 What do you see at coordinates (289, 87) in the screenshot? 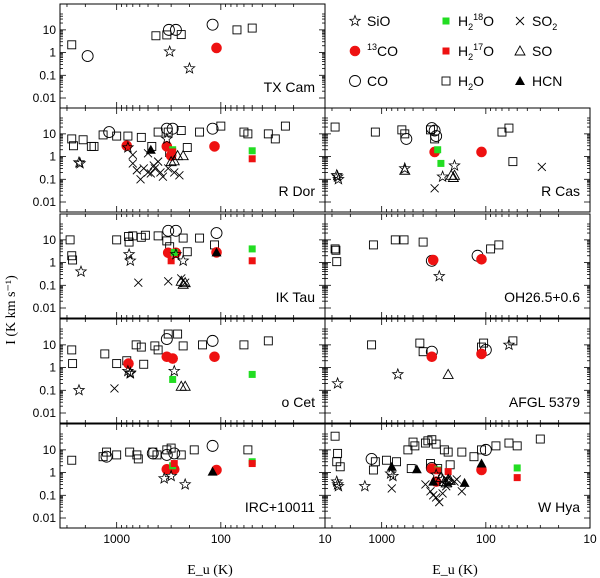
I see `panel-star-name: TX Cam` at bounding box center [289, 87].